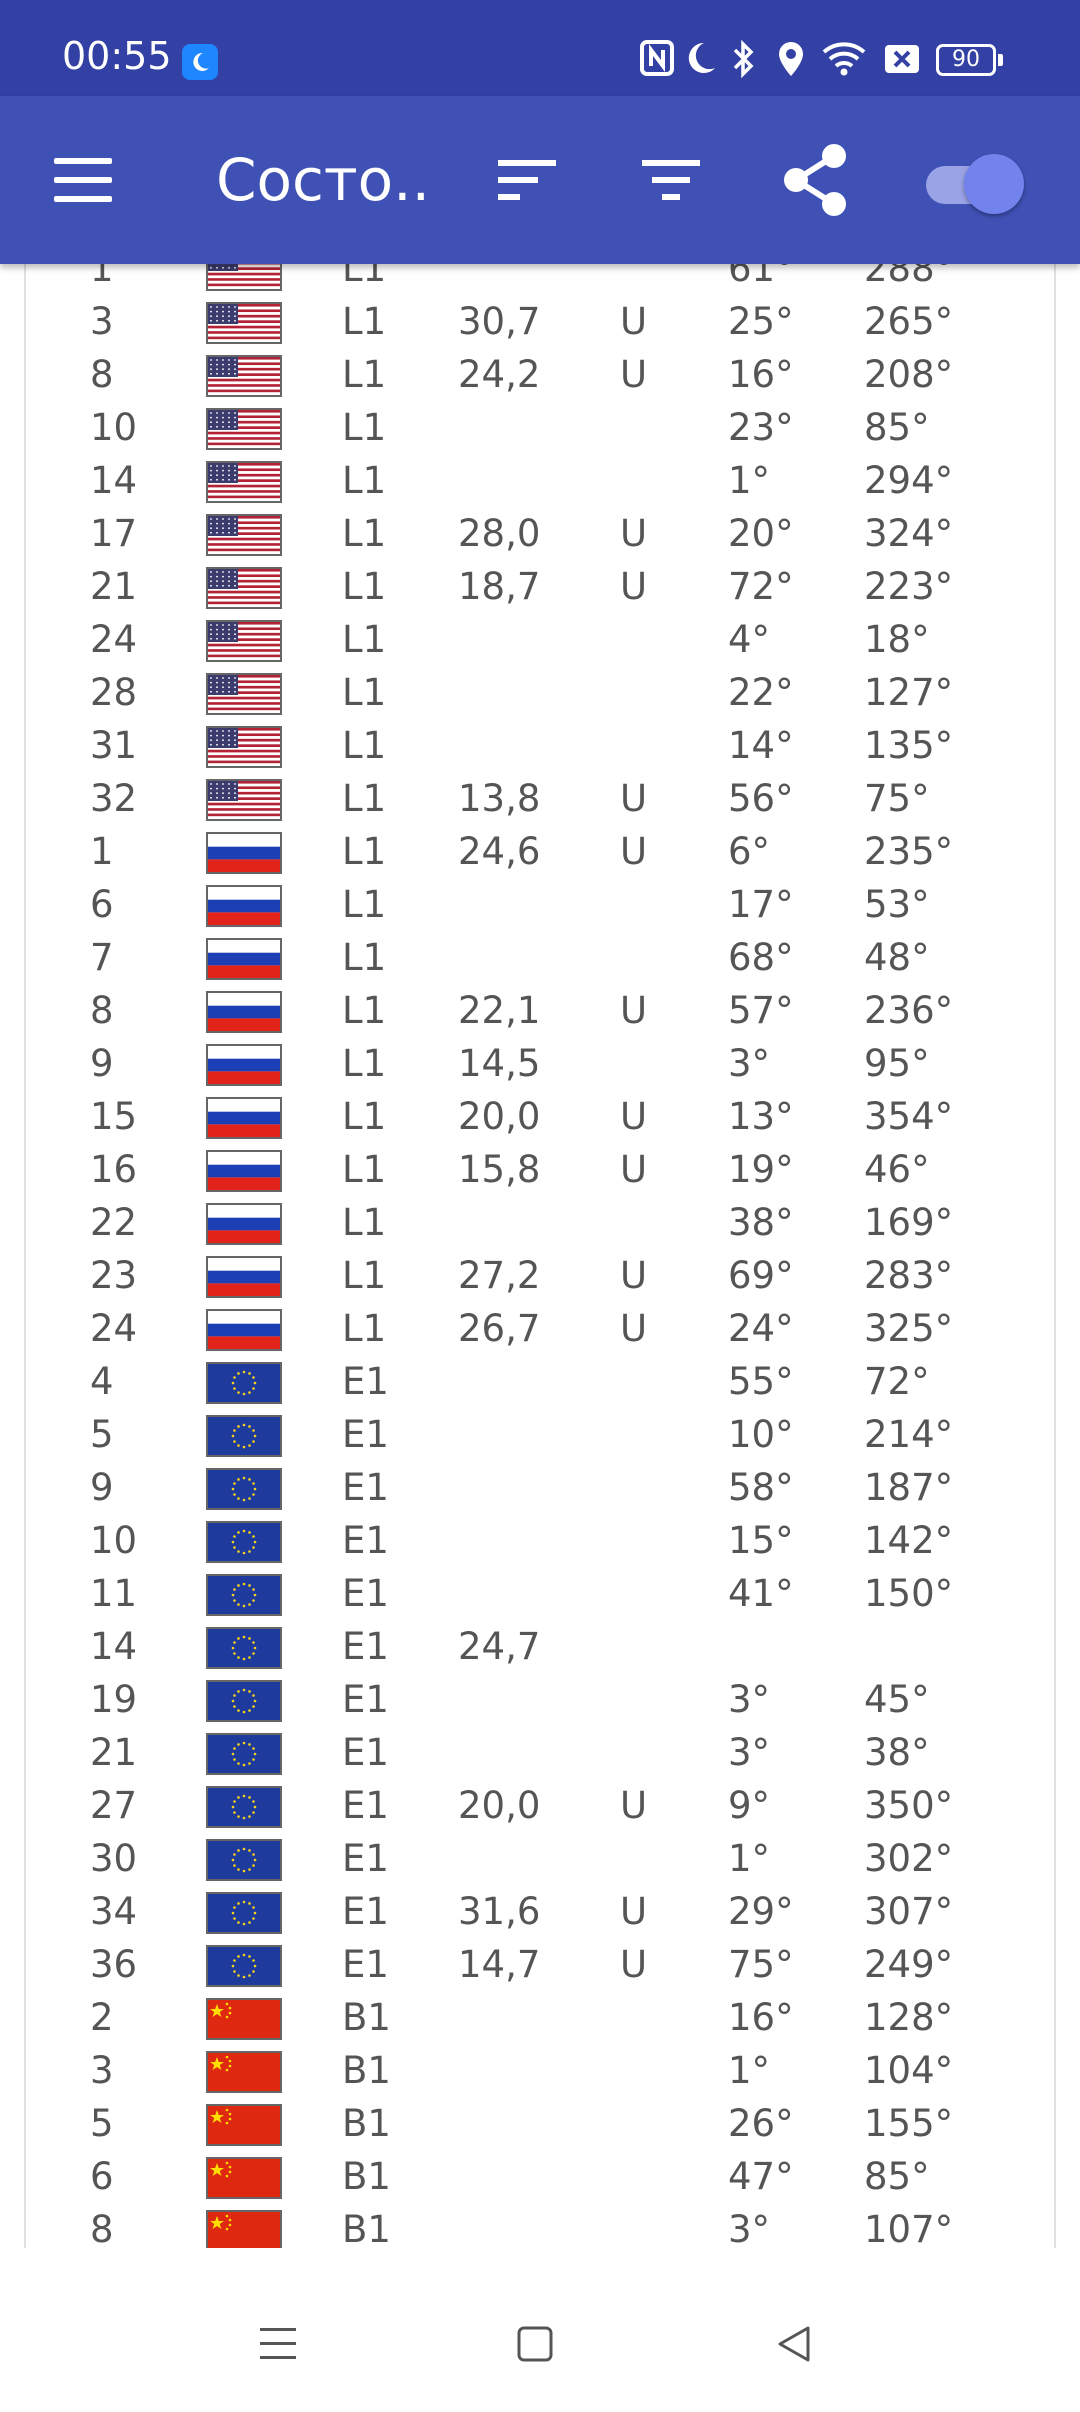  What do you see at coordinates (540, 533) in the screenshot?
I see `table-row: 17 L1 28,0 U 20° 324°` at bounding box center [540, 533].